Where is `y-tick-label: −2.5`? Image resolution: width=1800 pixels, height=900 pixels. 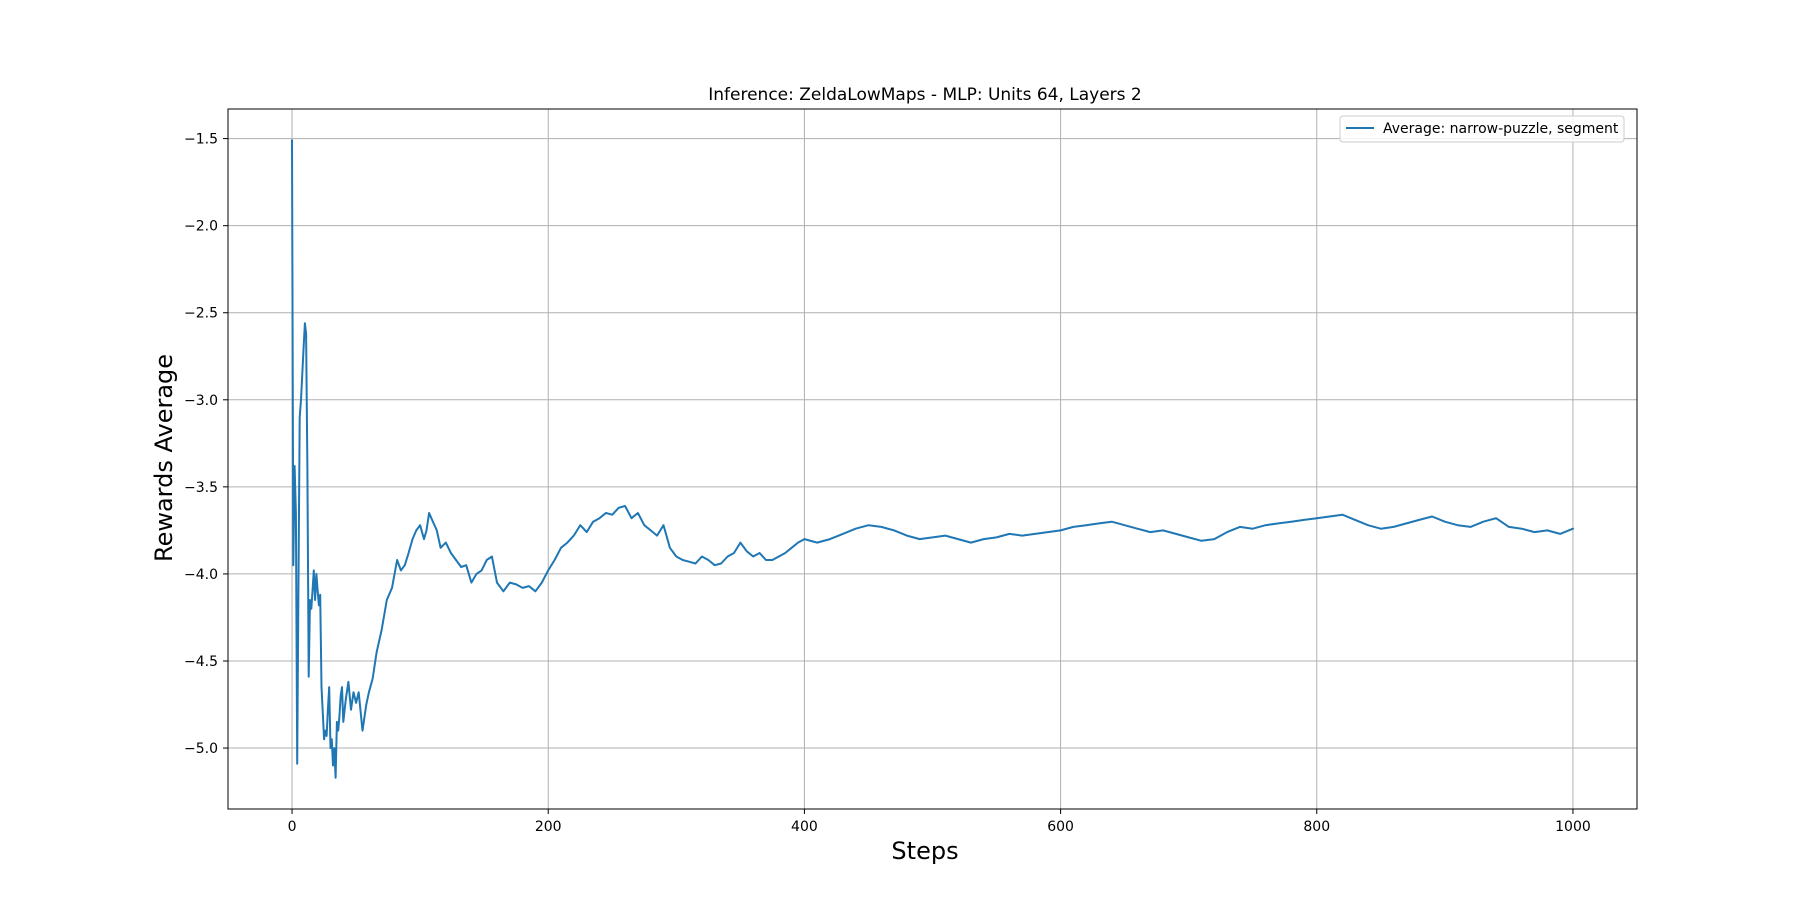 y-tick-label: −2.5 is located at coordinates (201, 314).